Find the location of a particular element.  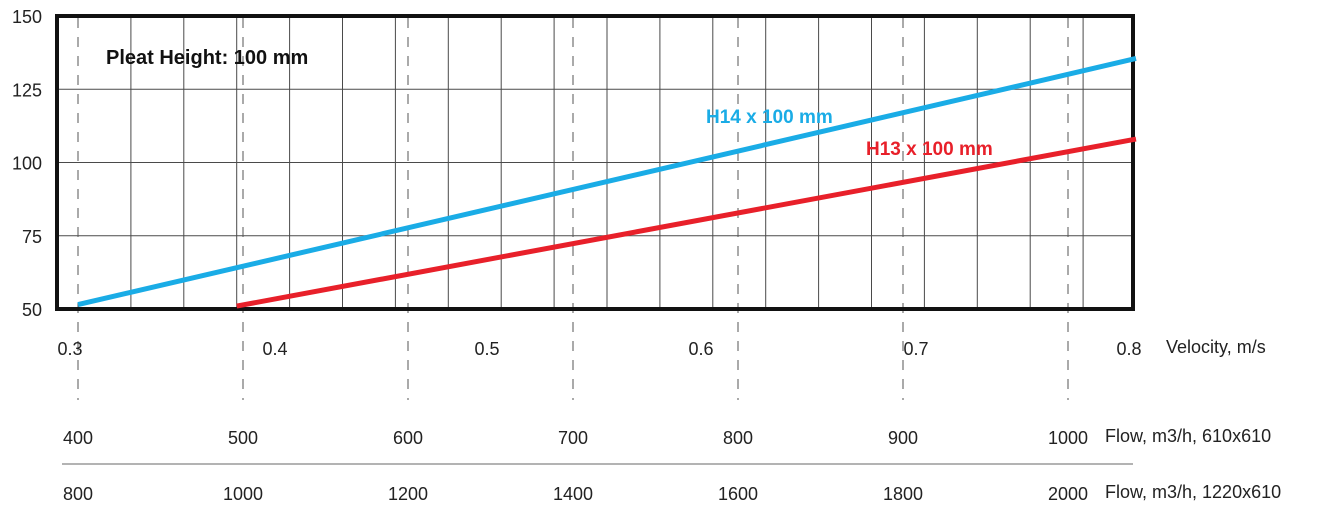

x-tick-label: 0.4 is located at coordinates (274, 349).